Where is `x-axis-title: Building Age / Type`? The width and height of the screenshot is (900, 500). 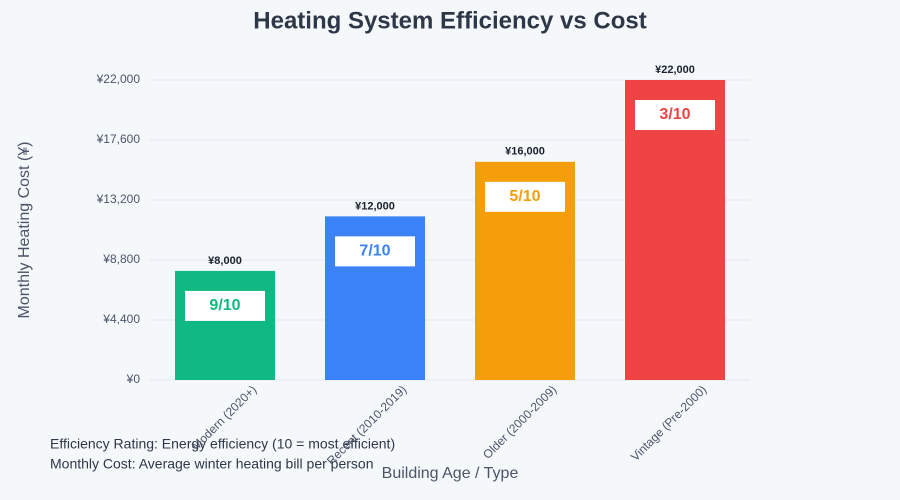 x-axis-title: Building Age / Type is located at coordinates (450, 473).